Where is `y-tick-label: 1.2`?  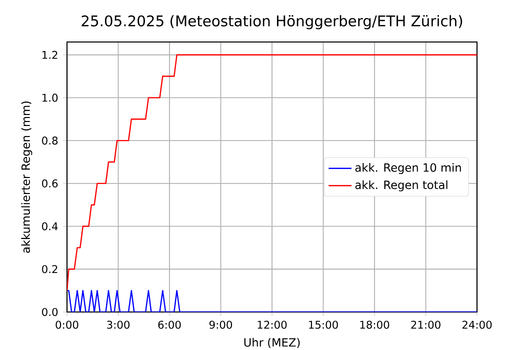 y-tick-label: 1.2 is located at coordinates (50, 54).